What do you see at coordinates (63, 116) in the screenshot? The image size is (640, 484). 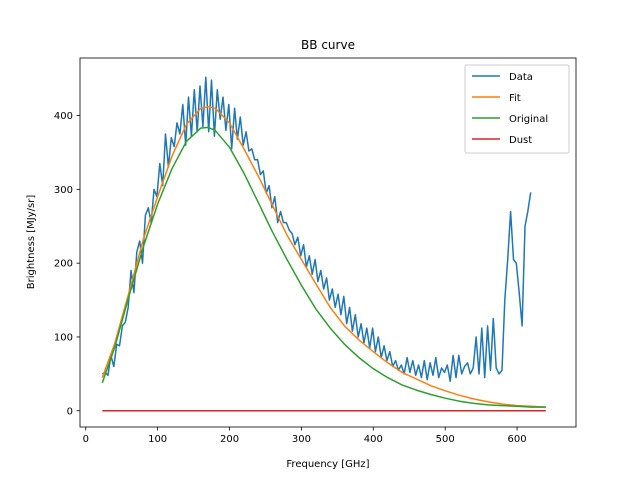 I see `y-tick-label: 400` at bounding box center [63, 116].